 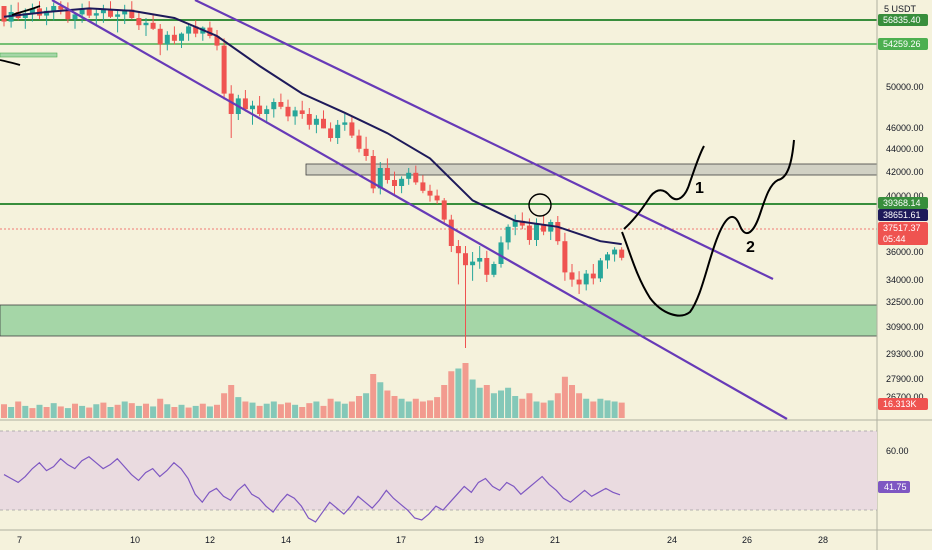 What do you see at coordinates (750, 247) in the screenshot?
I see `scenario-2-label: 2` at bounding box center [750, 247].